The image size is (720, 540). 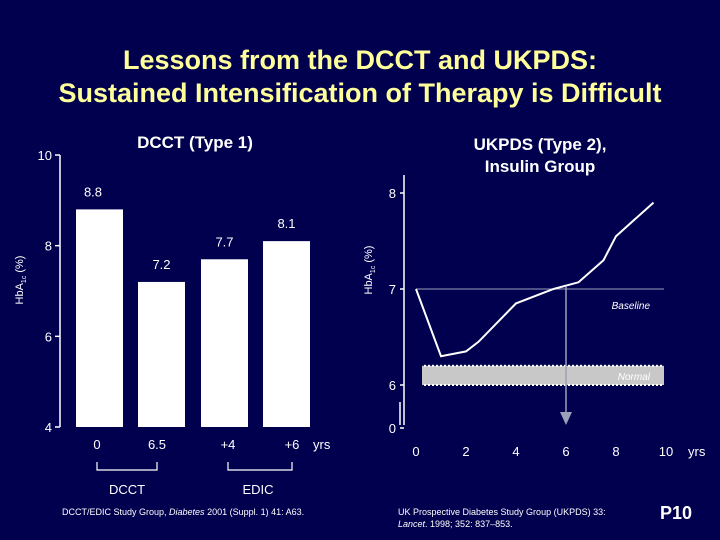 What do you see at coordinates (566, 418) in the screenshot?
I see `time-marker-arrowhead` at bounding box center [566, 418].